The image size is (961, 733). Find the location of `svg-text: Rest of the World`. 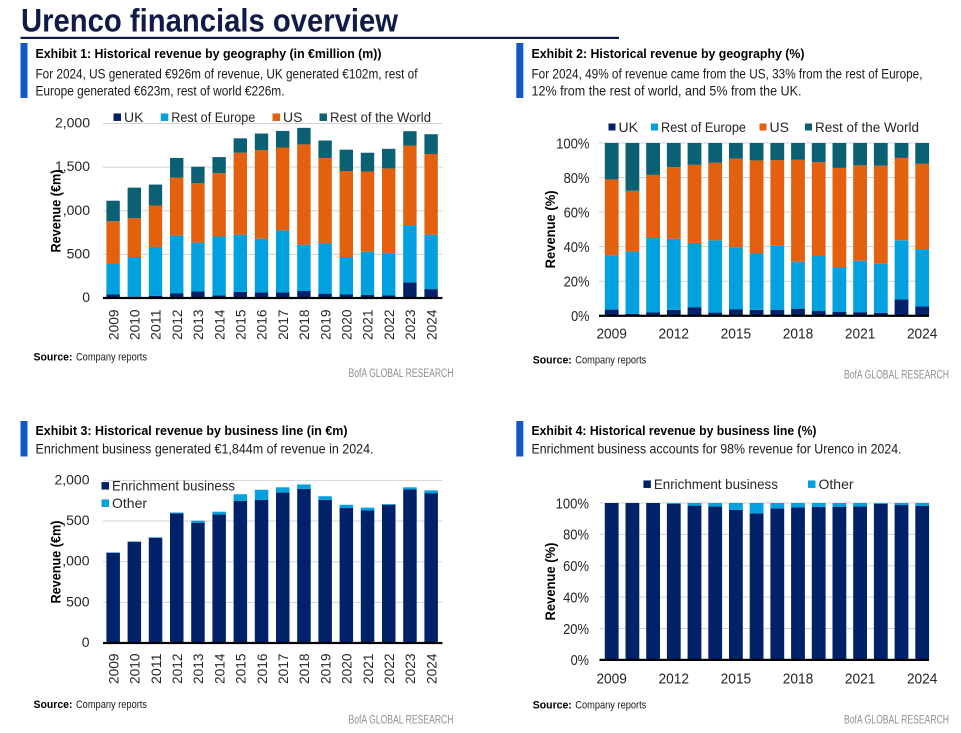

svg-text: Rest of the World is located at coordinates (380, 117).